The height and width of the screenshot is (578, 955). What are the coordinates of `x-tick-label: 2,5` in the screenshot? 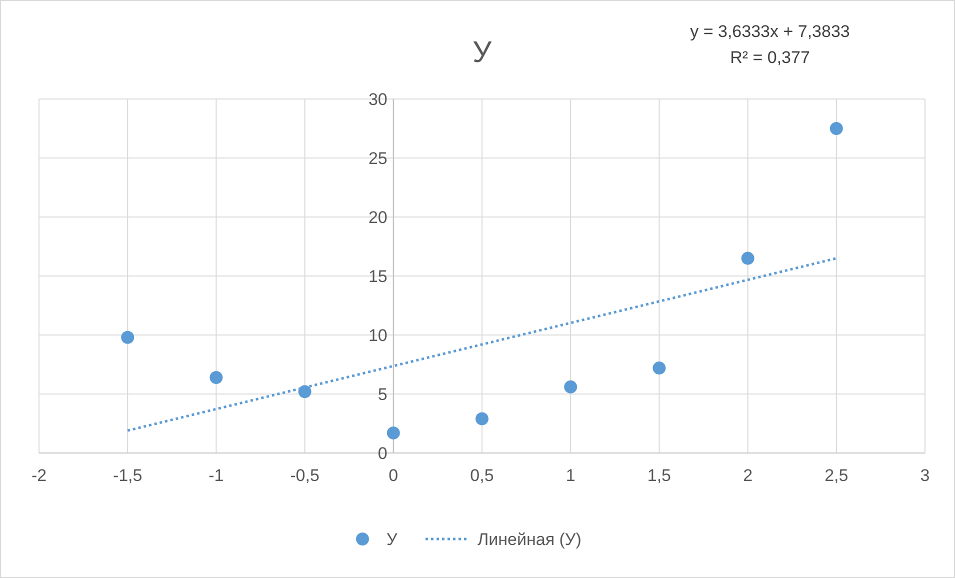 It's located at (836, 475).